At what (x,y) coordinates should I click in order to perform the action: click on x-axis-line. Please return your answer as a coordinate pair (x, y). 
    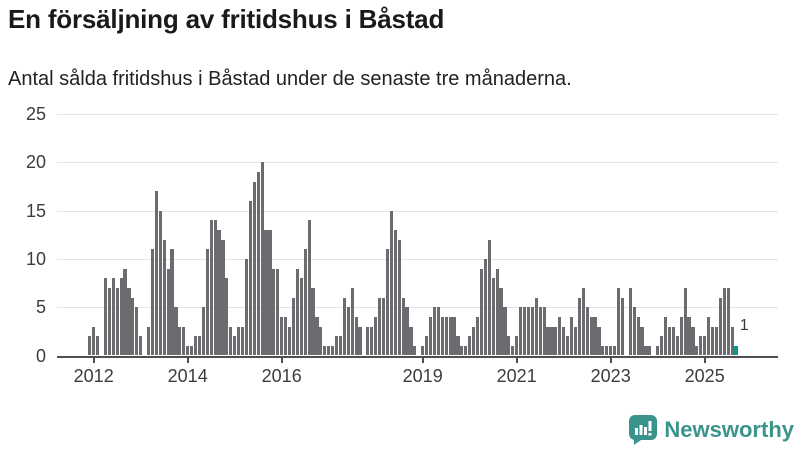
    Looking at the image, I should click on (417, 356).